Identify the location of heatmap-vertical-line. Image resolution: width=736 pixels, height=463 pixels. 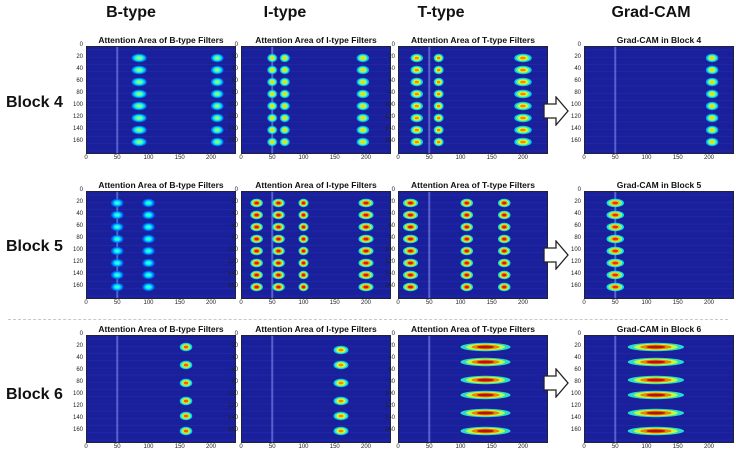
(615, 245).